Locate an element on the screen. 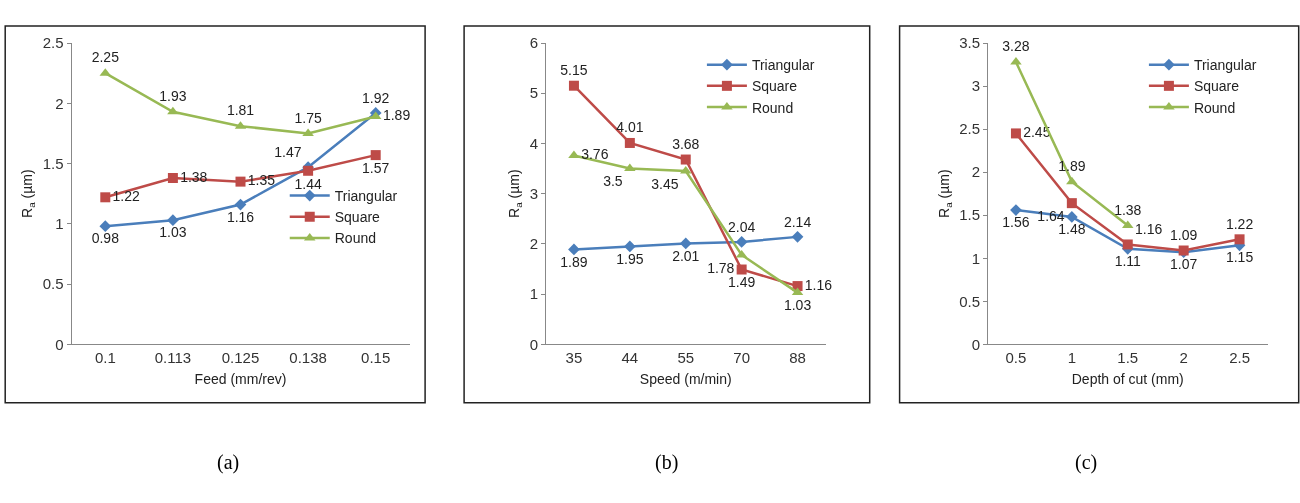 This screenshot has width=1300, height=503. y-tick-label: 3.5 is located at coordinates (969, 43).